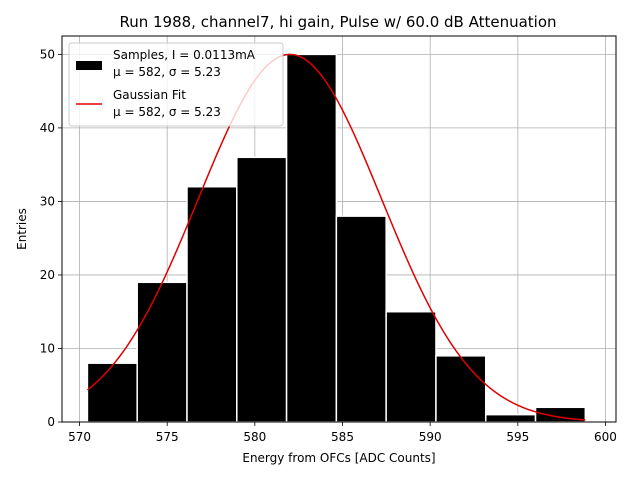 The height and width of the screenshot is (480, 640). What do you see at coordinates (47, 275) in the screenshot?
I see `y-tick-label: 20` at bounding box center [47, 275].